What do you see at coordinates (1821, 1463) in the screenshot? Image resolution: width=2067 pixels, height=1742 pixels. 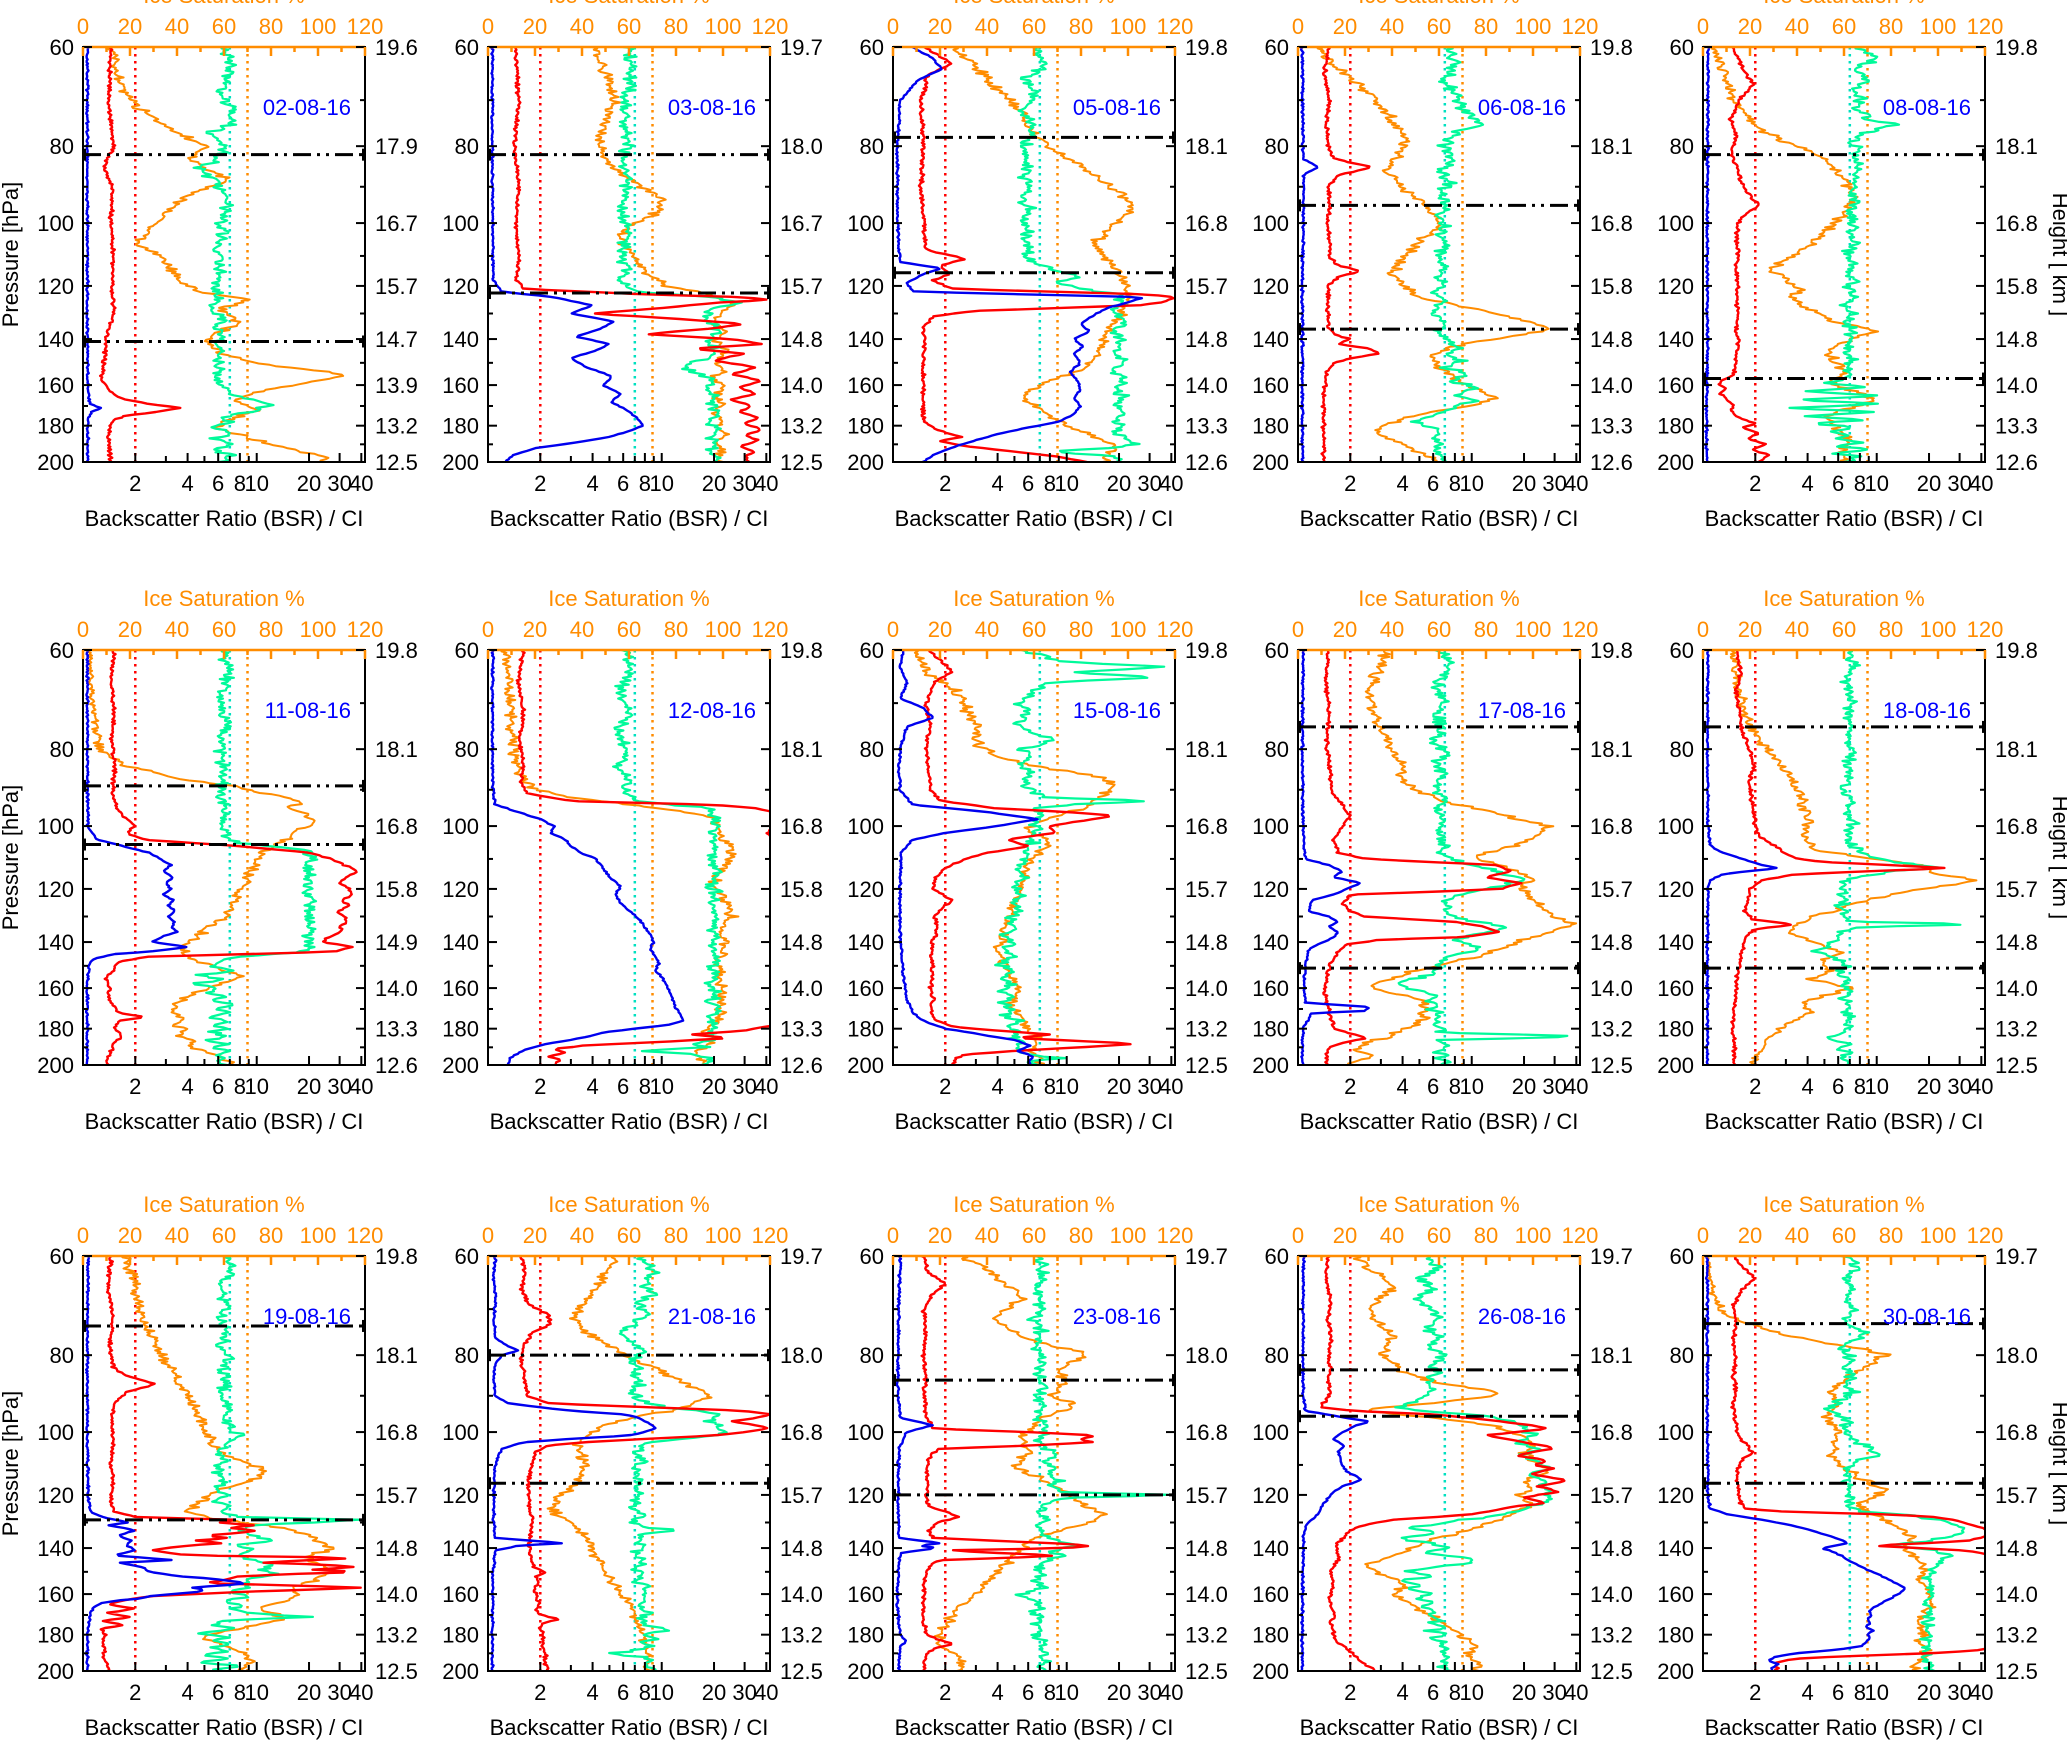 I see `ice-saturation-curve` at bounding box center [1821, 1463].